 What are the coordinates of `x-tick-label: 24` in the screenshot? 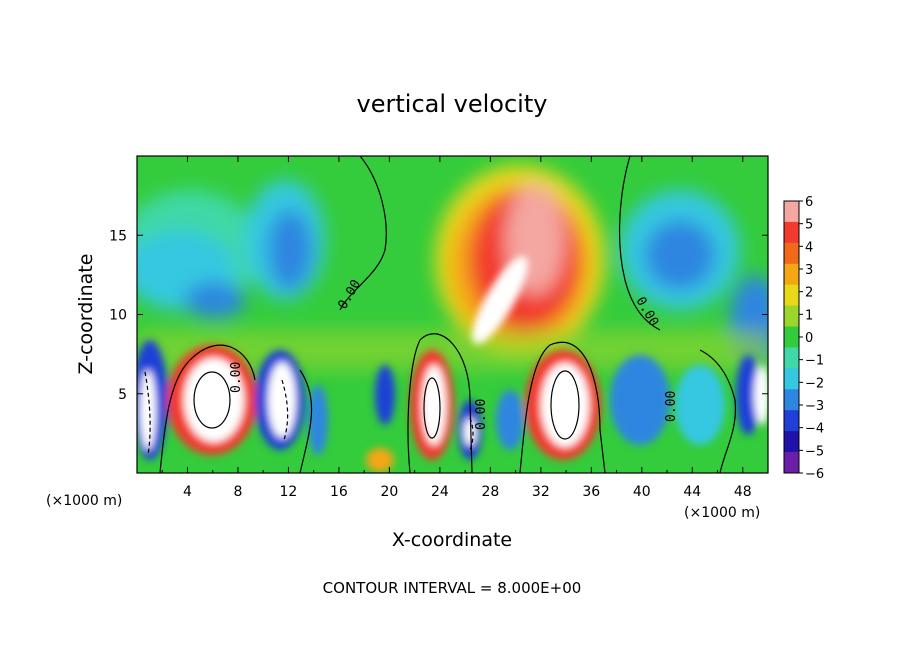 It's located at (440, 492).